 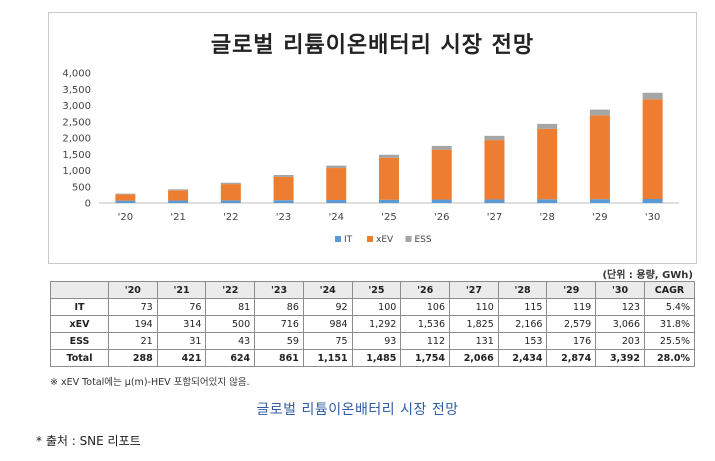 What do you see at coordinates (388, 217) in the screenshot?
I see `x-tick-label: '25` at bounding box center [388, 217].